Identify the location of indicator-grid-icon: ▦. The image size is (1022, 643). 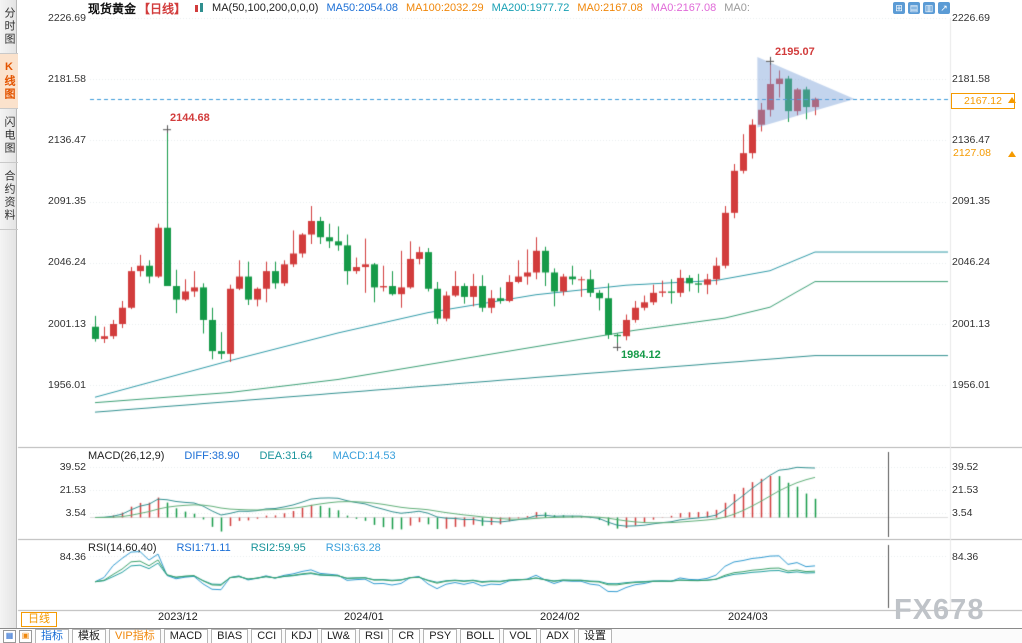
(9, 636).